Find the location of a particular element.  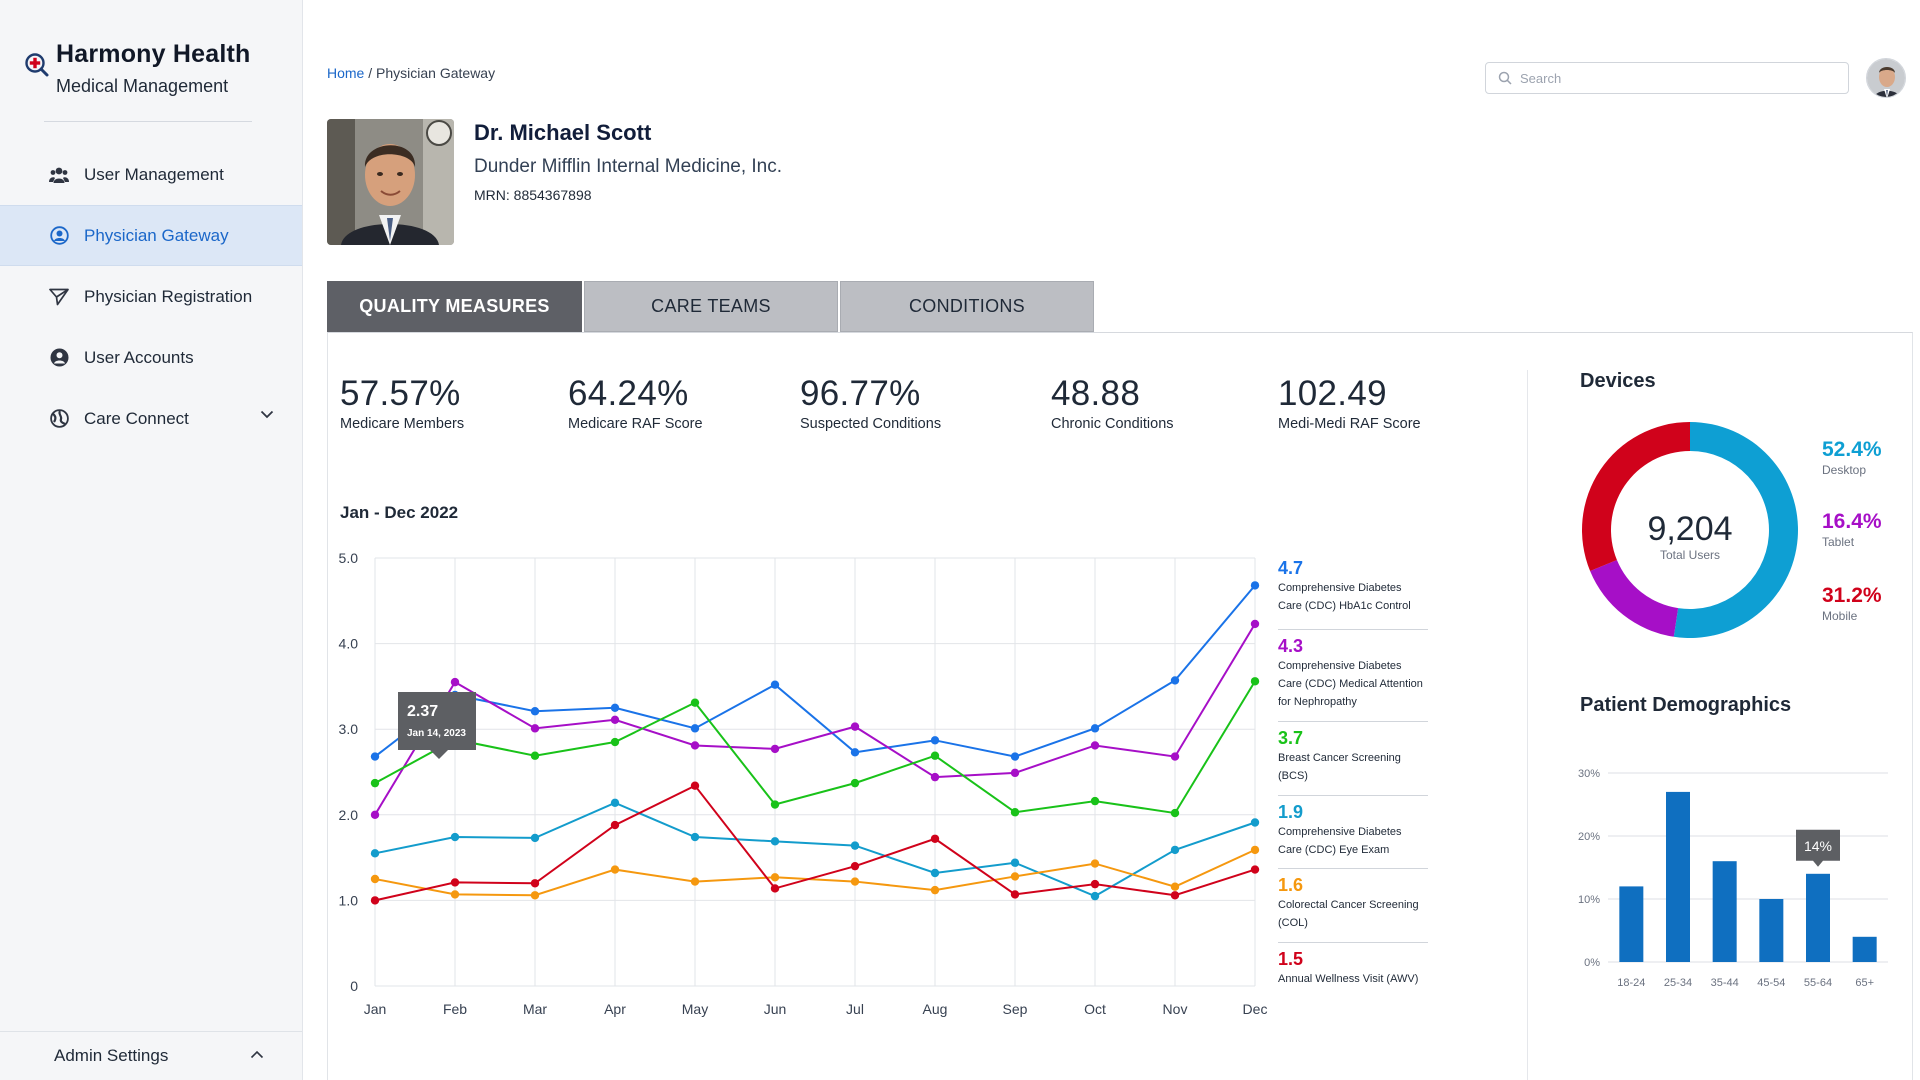

device-stat-value: 52.4% is located at coordinates (1852, 449).